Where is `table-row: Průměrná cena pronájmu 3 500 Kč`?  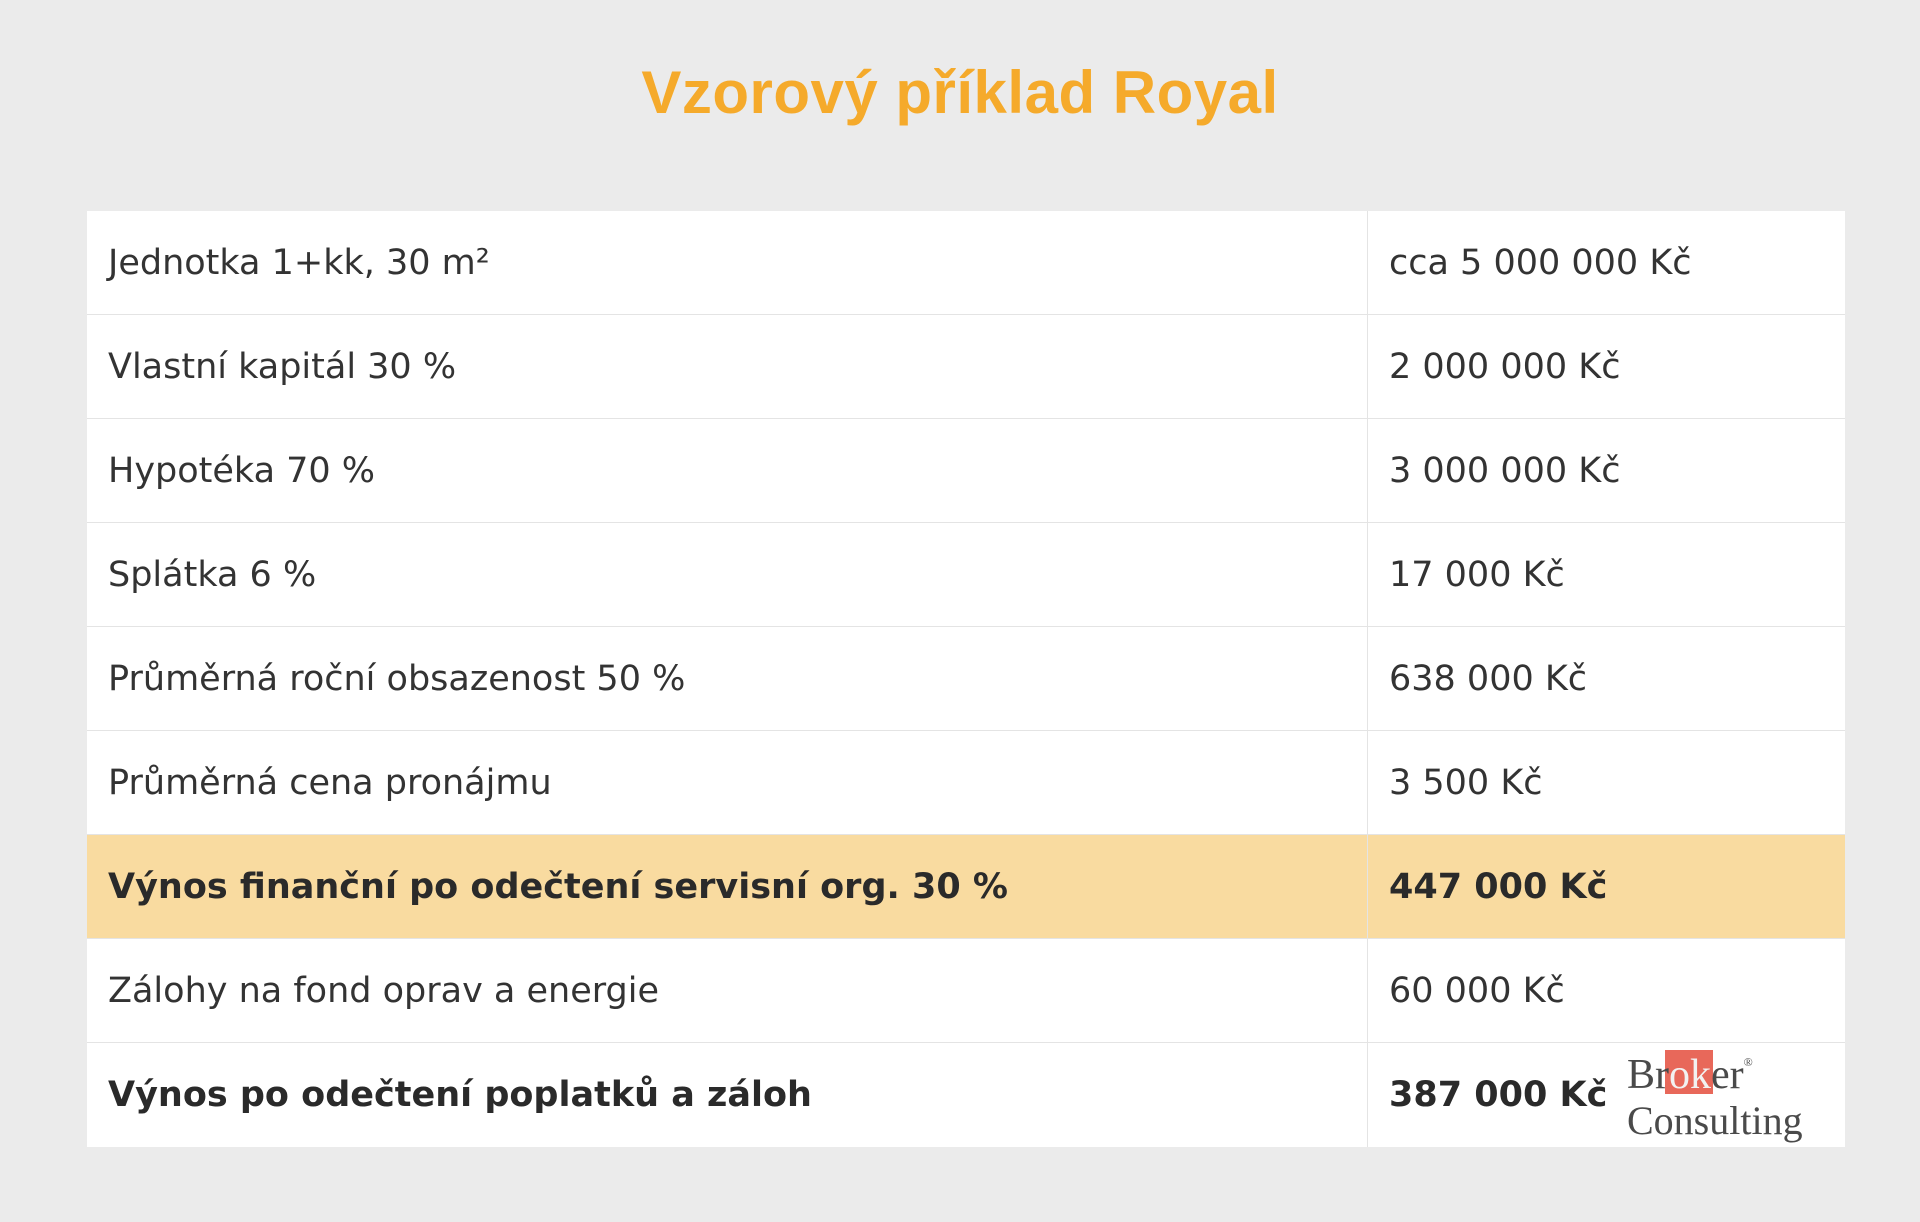
table-row: Průměrná cena pronájmu 3 500 Kč is located at coordinates (966, 783).